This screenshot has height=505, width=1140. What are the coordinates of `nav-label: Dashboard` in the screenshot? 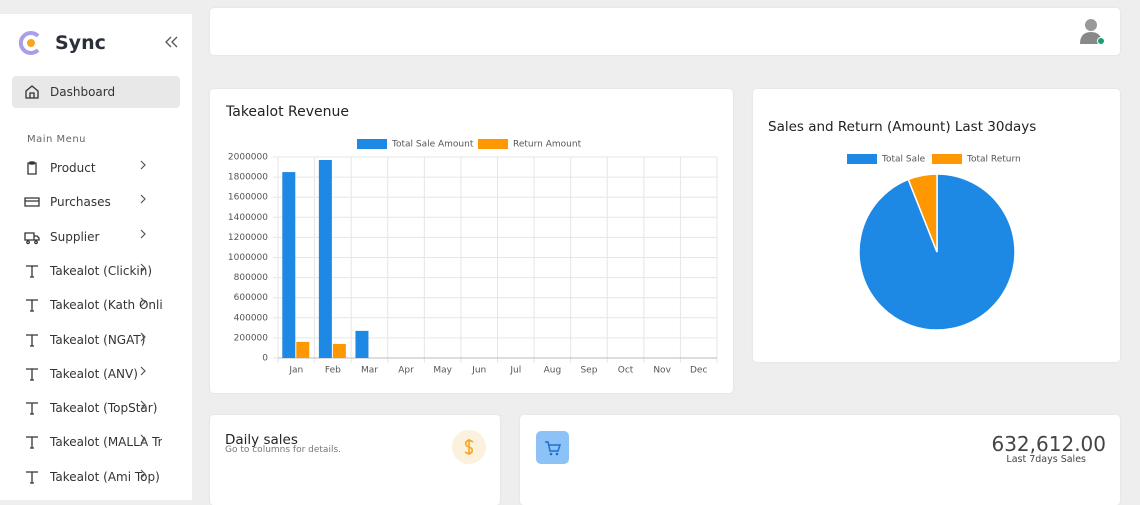 It's located at (83, 92).